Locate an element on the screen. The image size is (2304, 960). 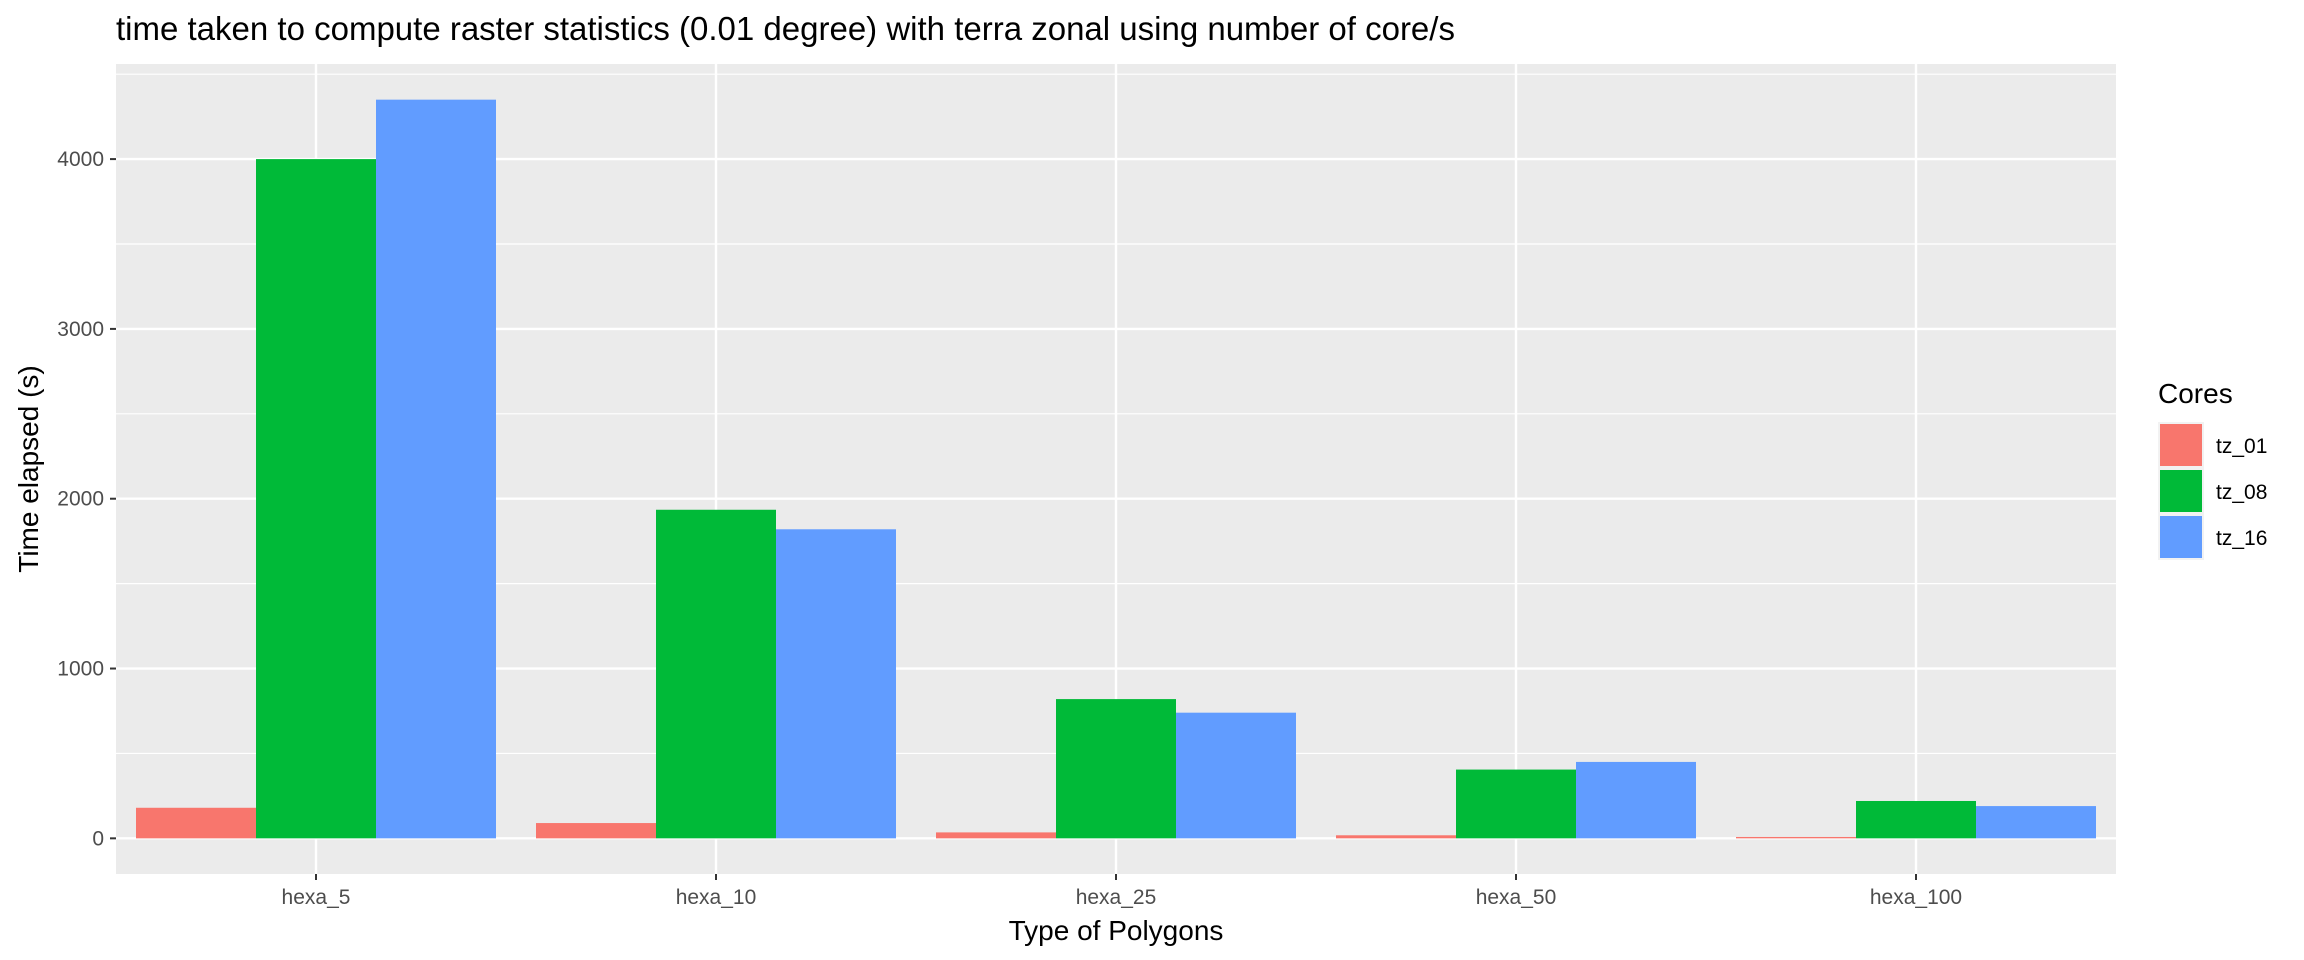
legend-title: Cores is located at coordinates (2195, 393).